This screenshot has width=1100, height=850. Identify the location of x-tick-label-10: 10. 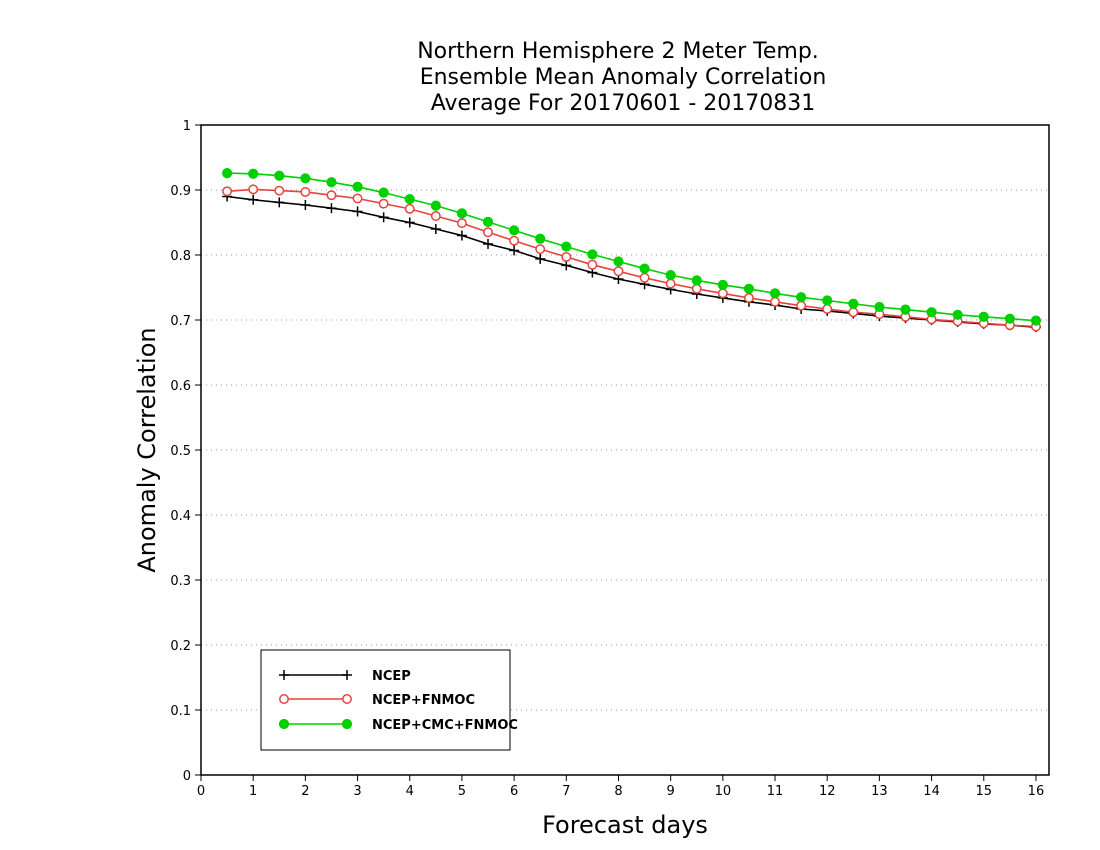
(723, 791).